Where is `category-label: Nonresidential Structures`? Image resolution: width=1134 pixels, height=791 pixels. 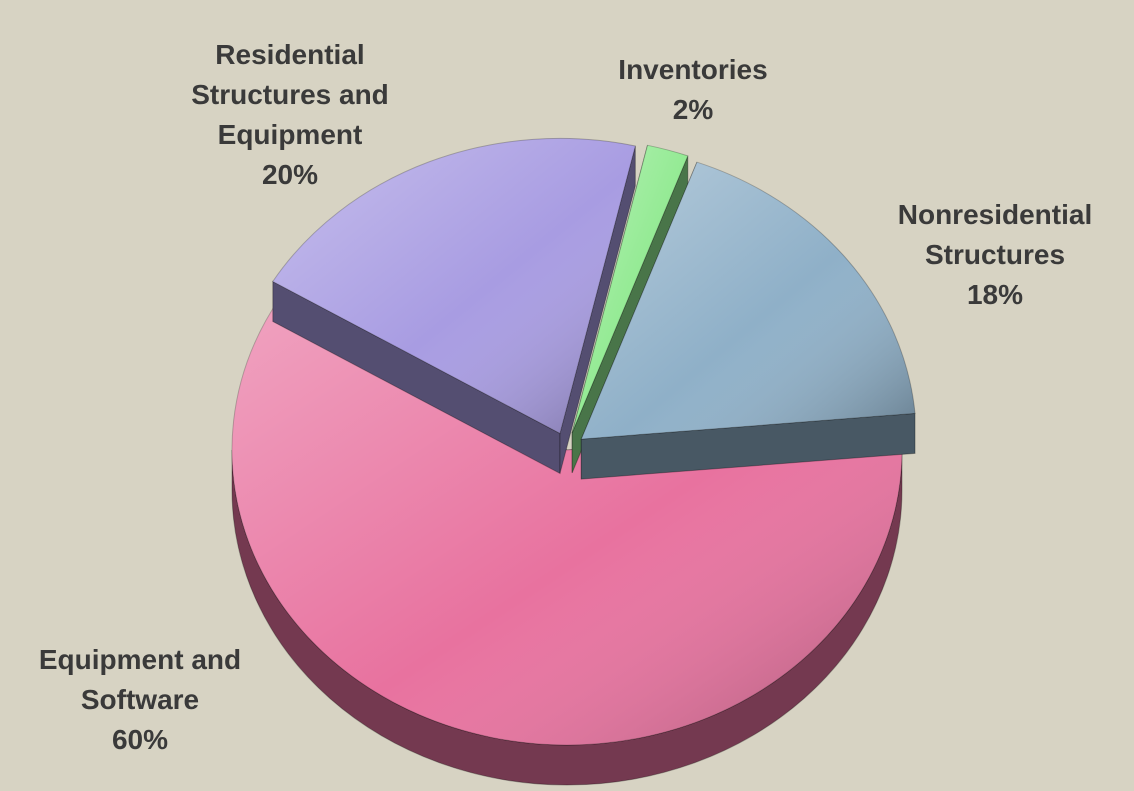
category-label: Nonresidential Structures is located at coordinates (995, 234).